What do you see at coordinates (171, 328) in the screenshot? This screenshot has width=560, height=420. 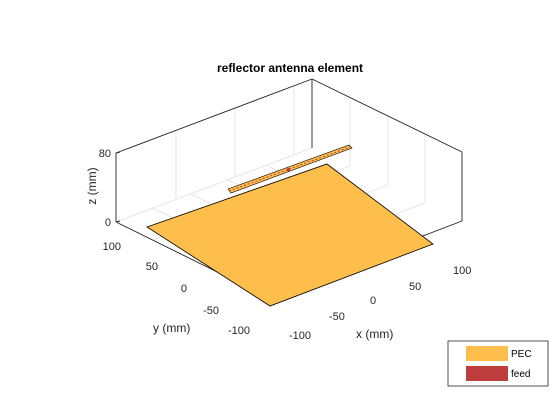 I see `y-axis-label: y (mm)` at bounding box center [171, 328].